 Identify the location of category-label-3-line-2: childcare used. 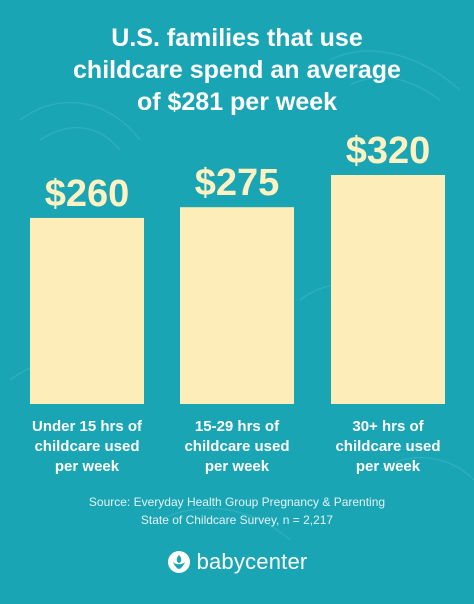
(387, 446).